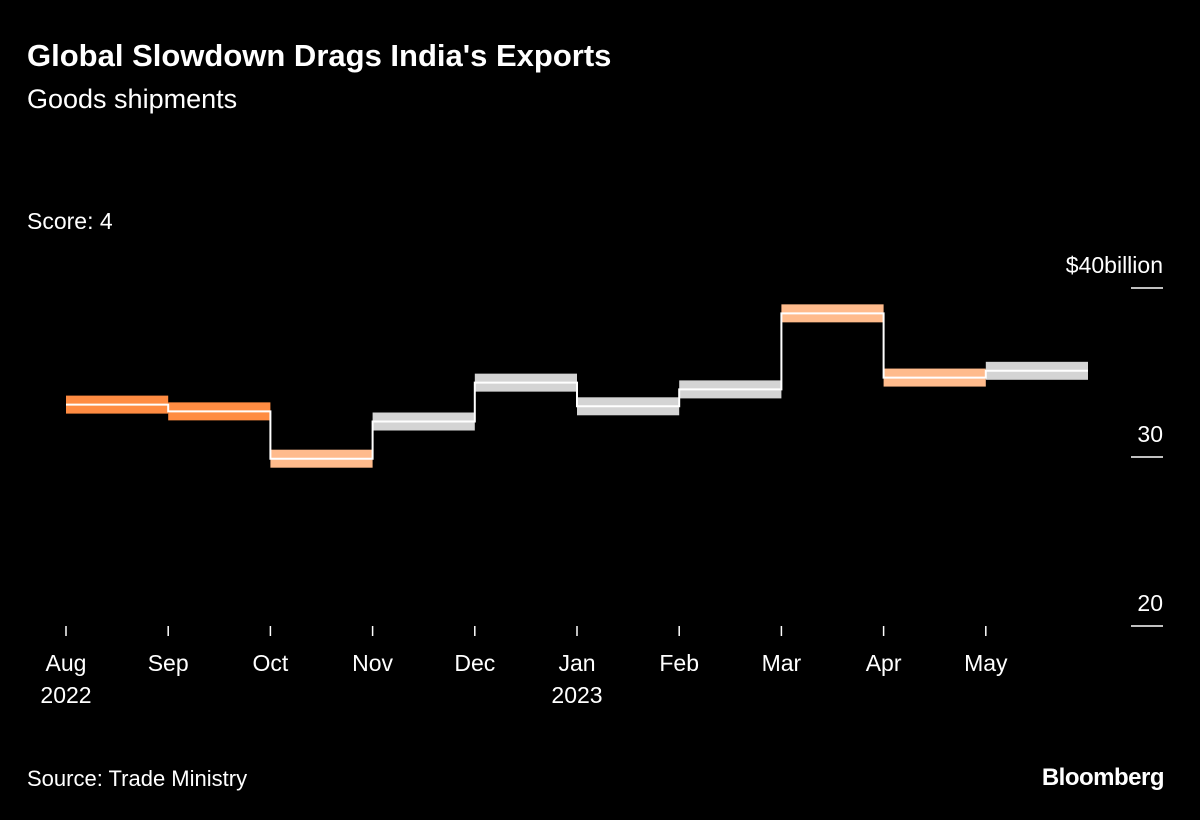 The height and width of the screenshot is (820, 1200). What do you see at coordinates (1150, 434) in the screenshot?
I see `y-tick-label: 30` at bounding box center [1150, 434].